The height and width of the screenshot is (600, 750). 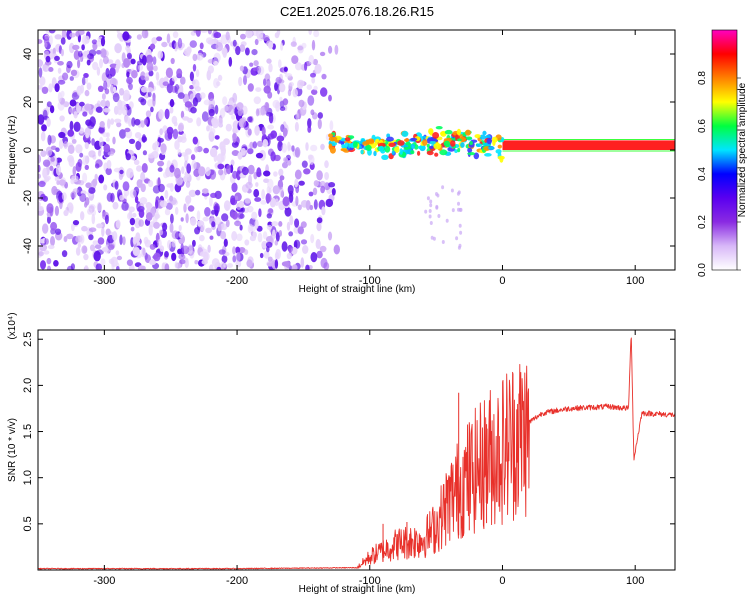 What do you see at coordinates (12, 450) in the screenshot?
I see `snr-y-axis-label: SNR (10 * v/v)` at bounding box center [12, 450].